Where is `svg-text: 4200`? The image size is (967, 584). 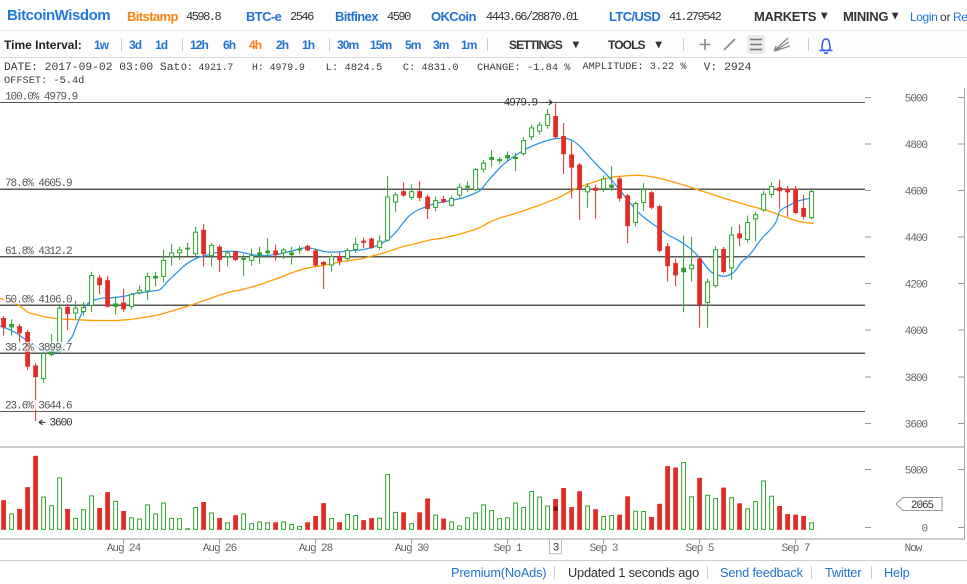 svg-text: 4200 is located at coordinates (916, 286).